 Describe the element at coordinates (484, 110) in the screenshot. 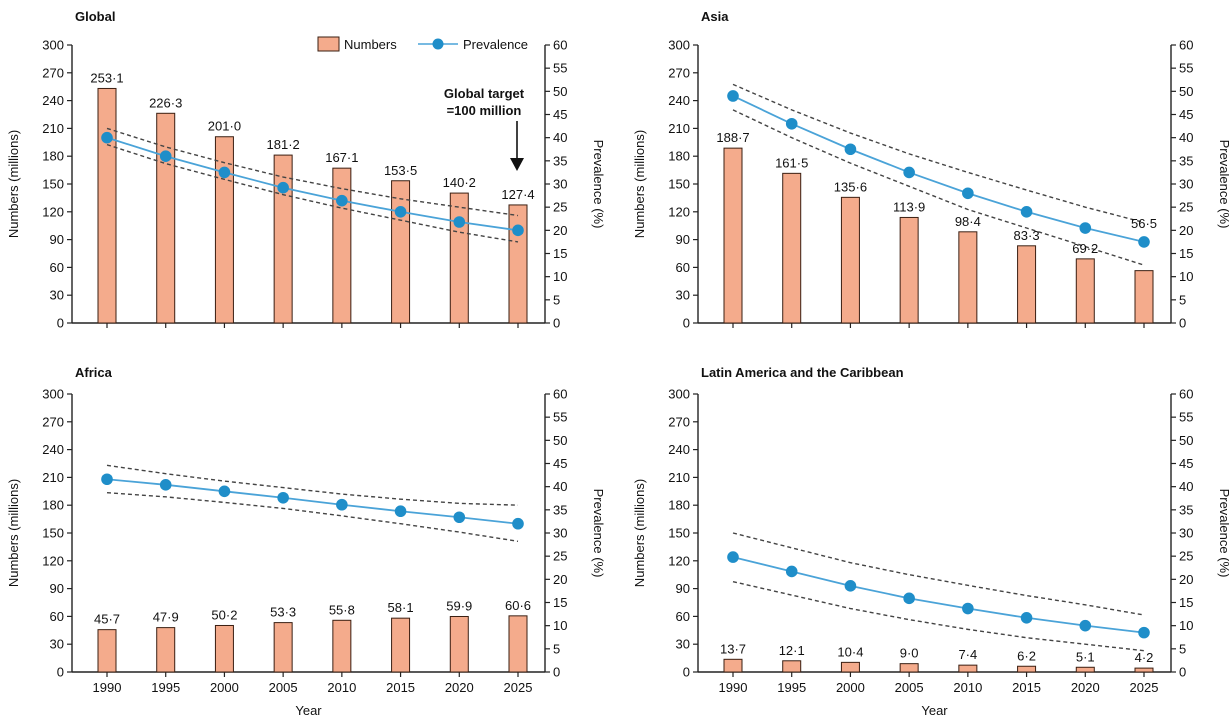

I see `annotation-line-2: =100 million` at that location.